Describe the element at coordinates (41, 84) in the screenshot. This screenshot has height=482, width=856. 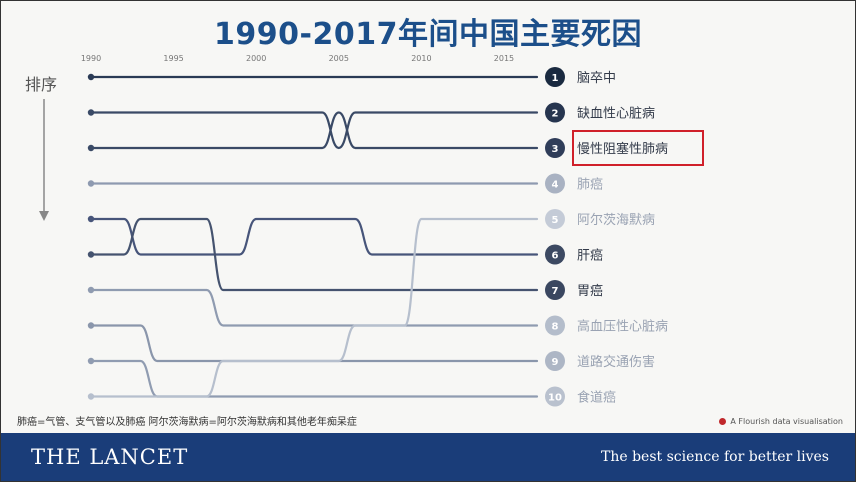
I see `rank-axis-label: 排序` at that location.